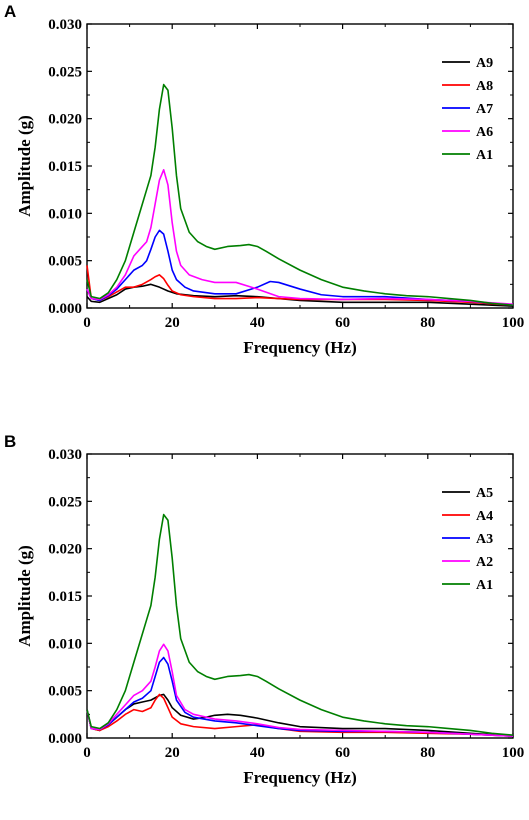 This screenshot has height=820, width=529. I want to click on legend-label-a4: A4, so click(484, 516).